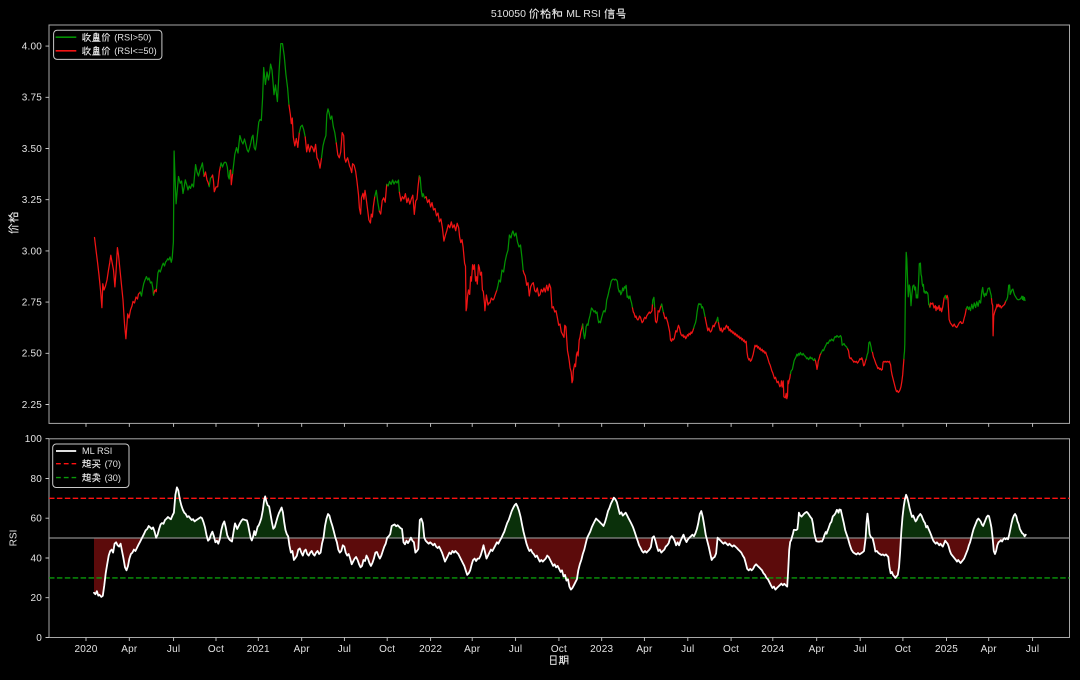 The image size is (1080, 680). I want to click on svg-text: 3.50, so click(32, 149).